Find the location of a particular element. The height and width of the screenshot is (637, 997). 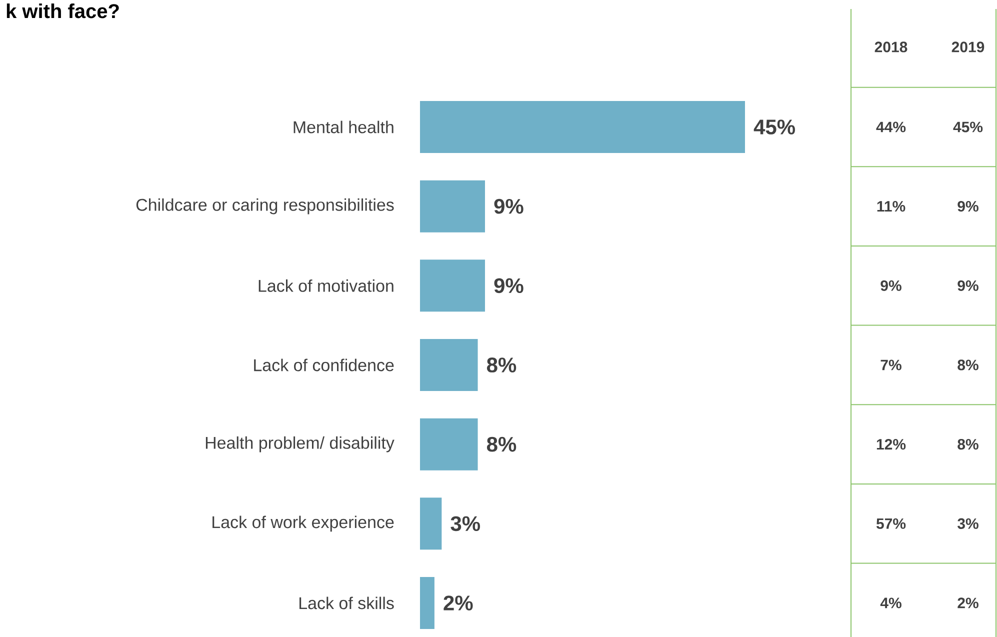

text: 2% is located at coordinates (968, 603).